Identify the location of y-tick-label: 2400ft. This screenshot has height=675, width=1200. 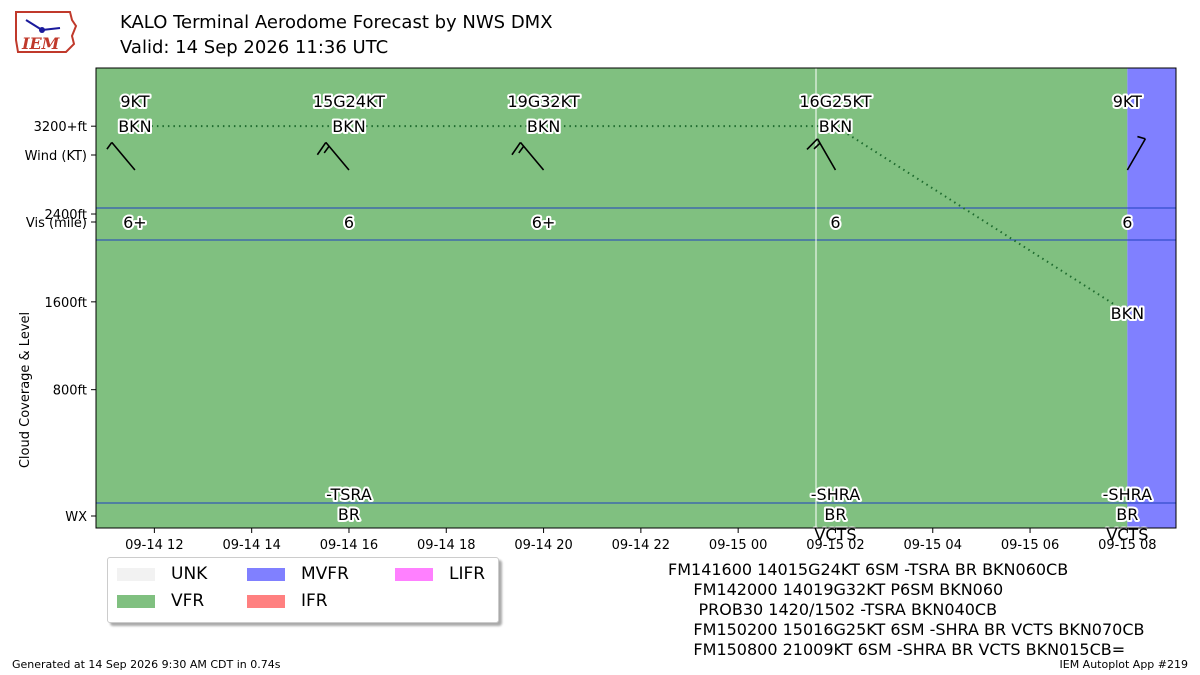
(65, 215).